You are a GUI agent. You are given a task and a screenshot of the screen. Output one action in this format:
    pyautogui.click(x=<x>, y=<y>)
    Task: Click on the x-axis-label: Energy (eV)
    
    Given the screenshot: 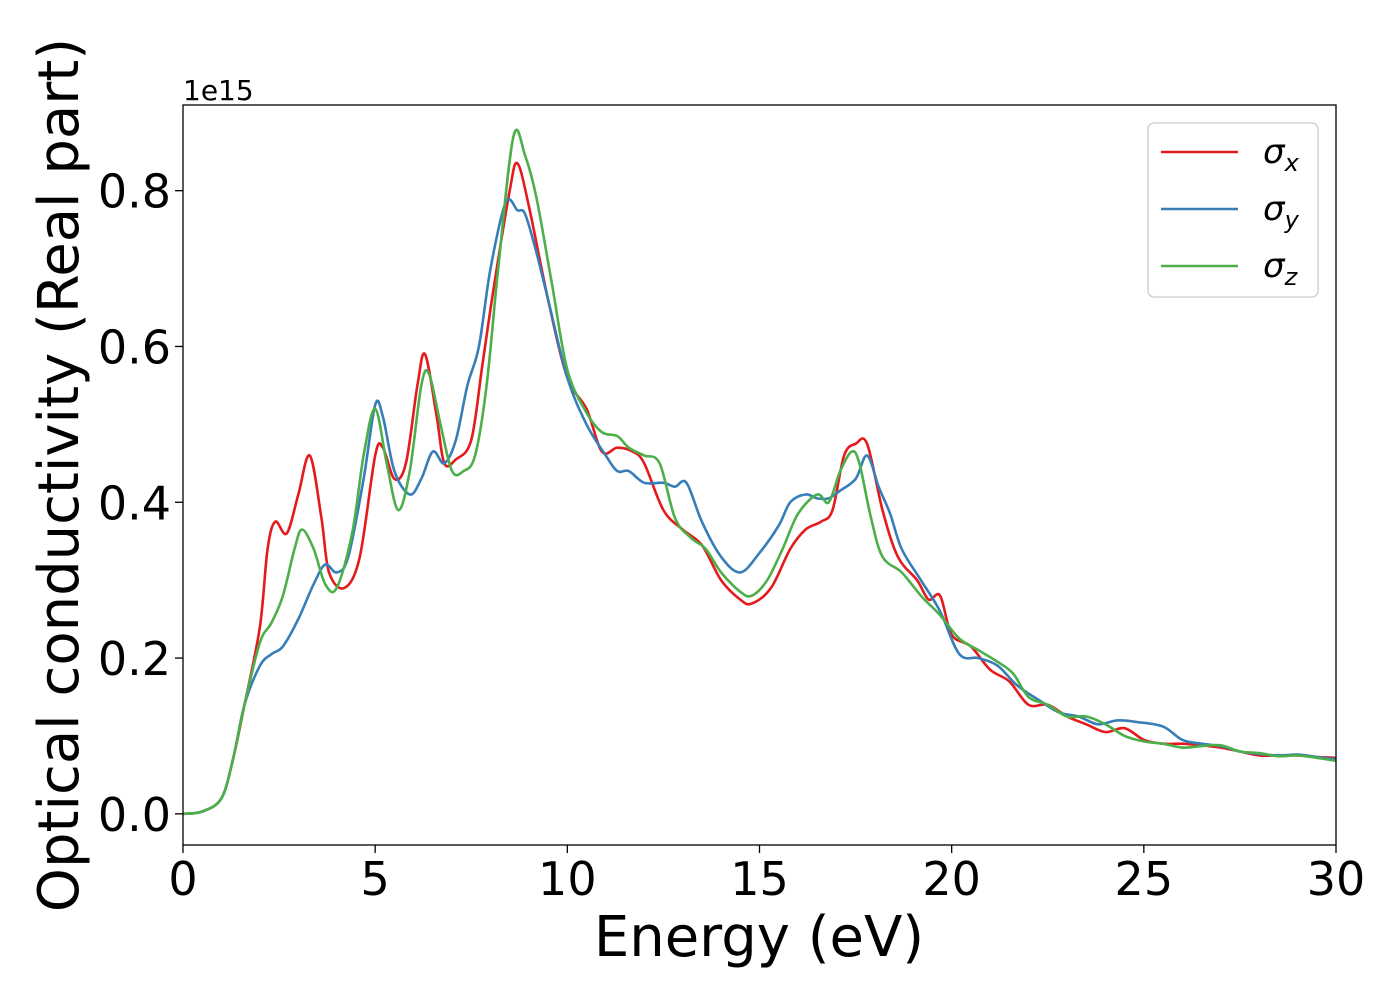 What is the action you would take?
    pyautogui.click(x=759, y=937)
    